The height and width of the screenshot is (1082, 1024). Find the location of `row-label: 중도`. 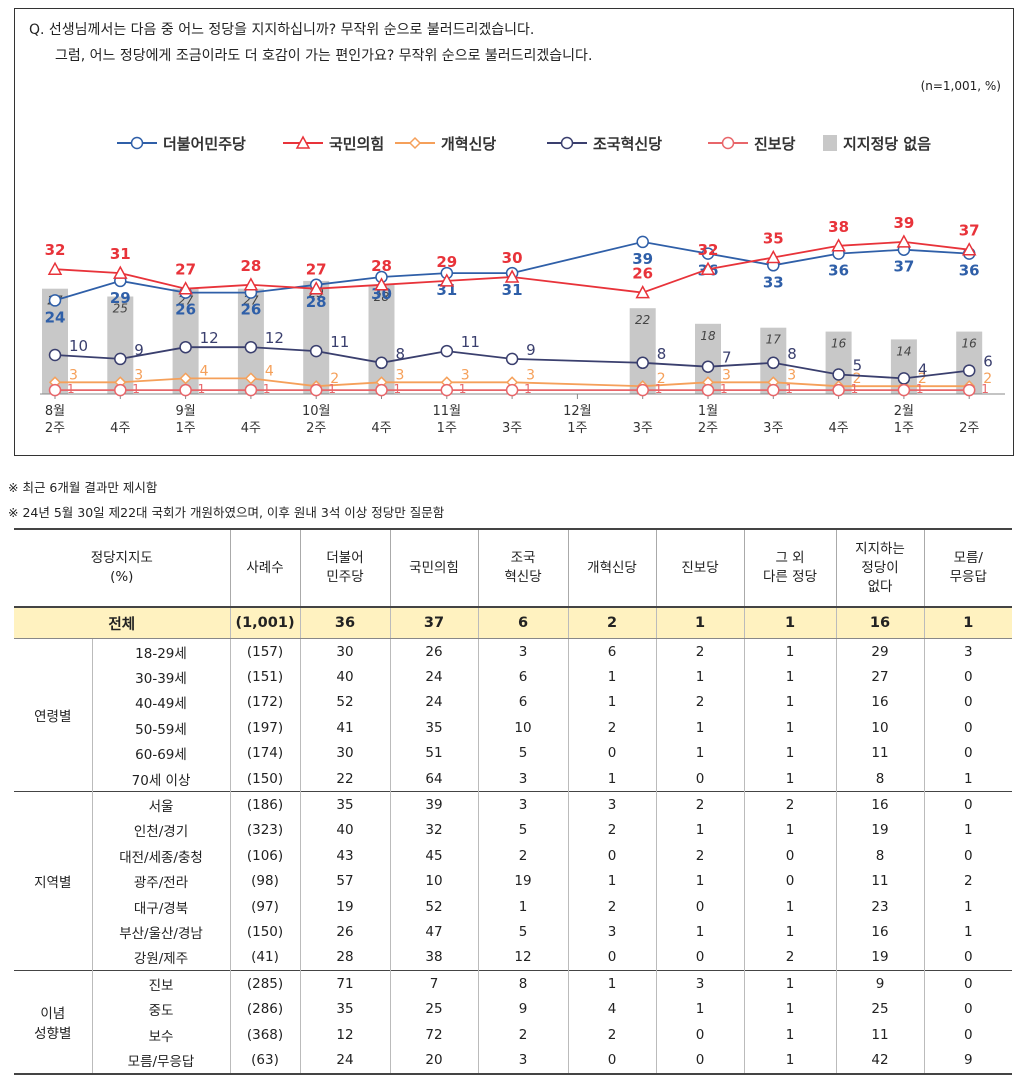

row-label: 중도 is located at coordinates (161, 1009).